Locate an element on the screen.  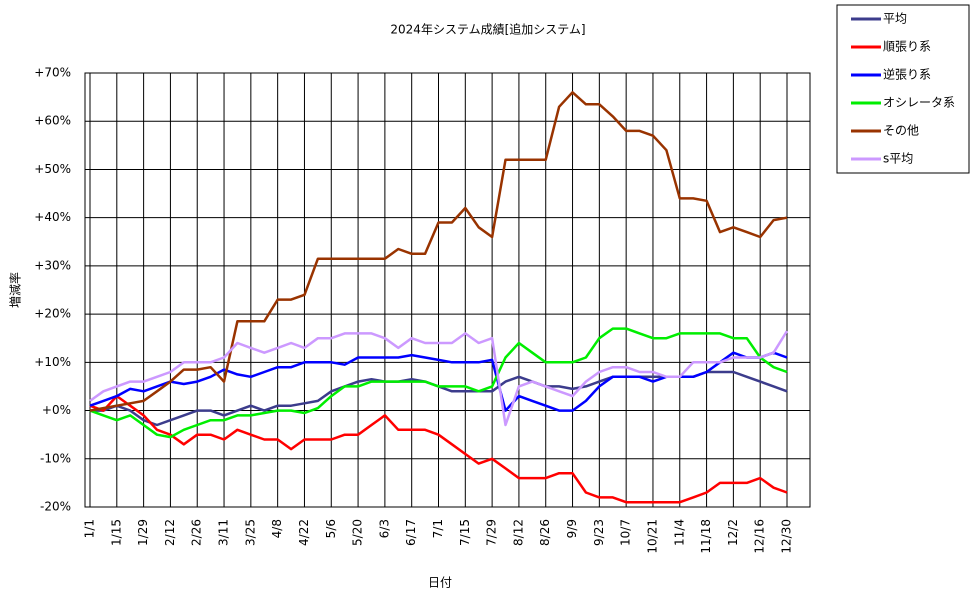
x-tick-label: 2/12 is located at coordinates (170, 532).